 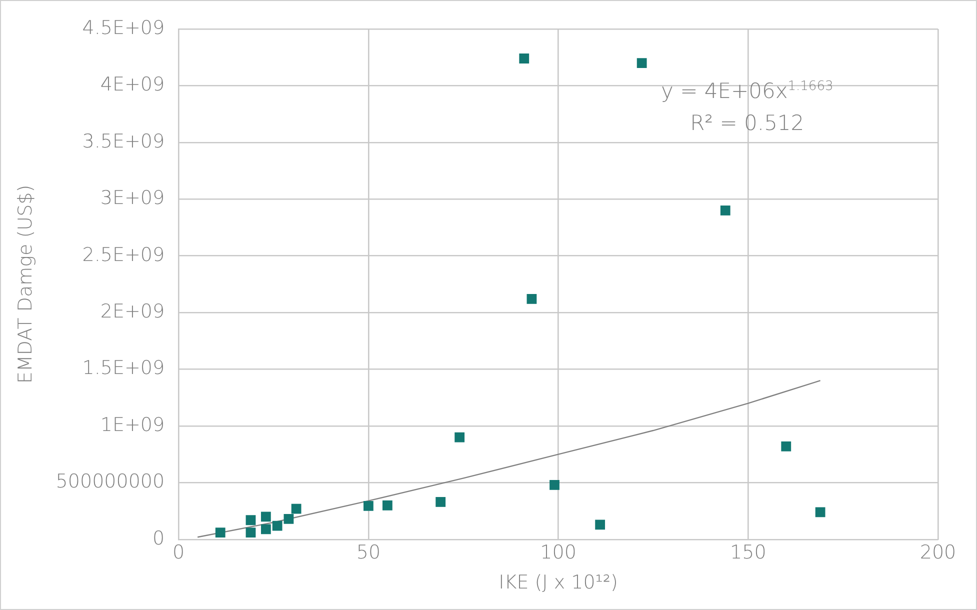 What do you see at coordinates (132, 198) in the screenshot?
I see `y-tick-label: 3E+09` at bounding box center [132, 198].